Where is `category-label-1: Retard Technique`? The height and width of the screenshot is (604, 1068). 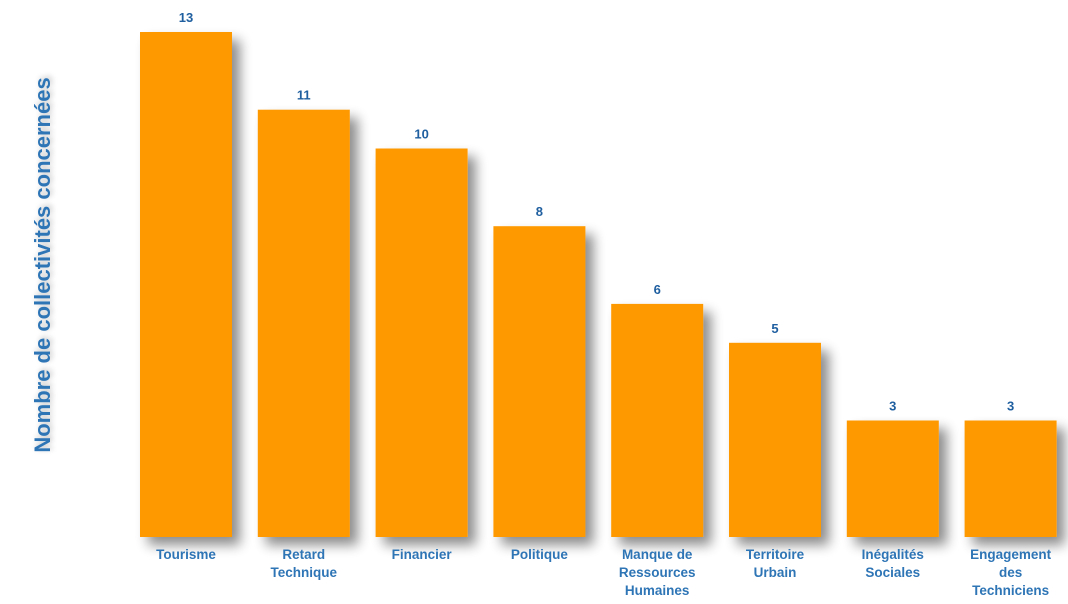 category-label-1: Retard Technique is located at coordinates (304, 563).